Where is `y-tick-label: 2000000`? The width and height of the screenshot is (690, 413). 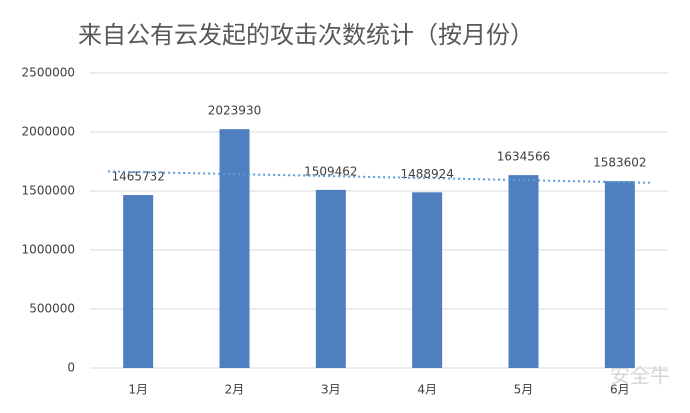
y-tick-label: 2000000 is located at coordinates (48, 132).